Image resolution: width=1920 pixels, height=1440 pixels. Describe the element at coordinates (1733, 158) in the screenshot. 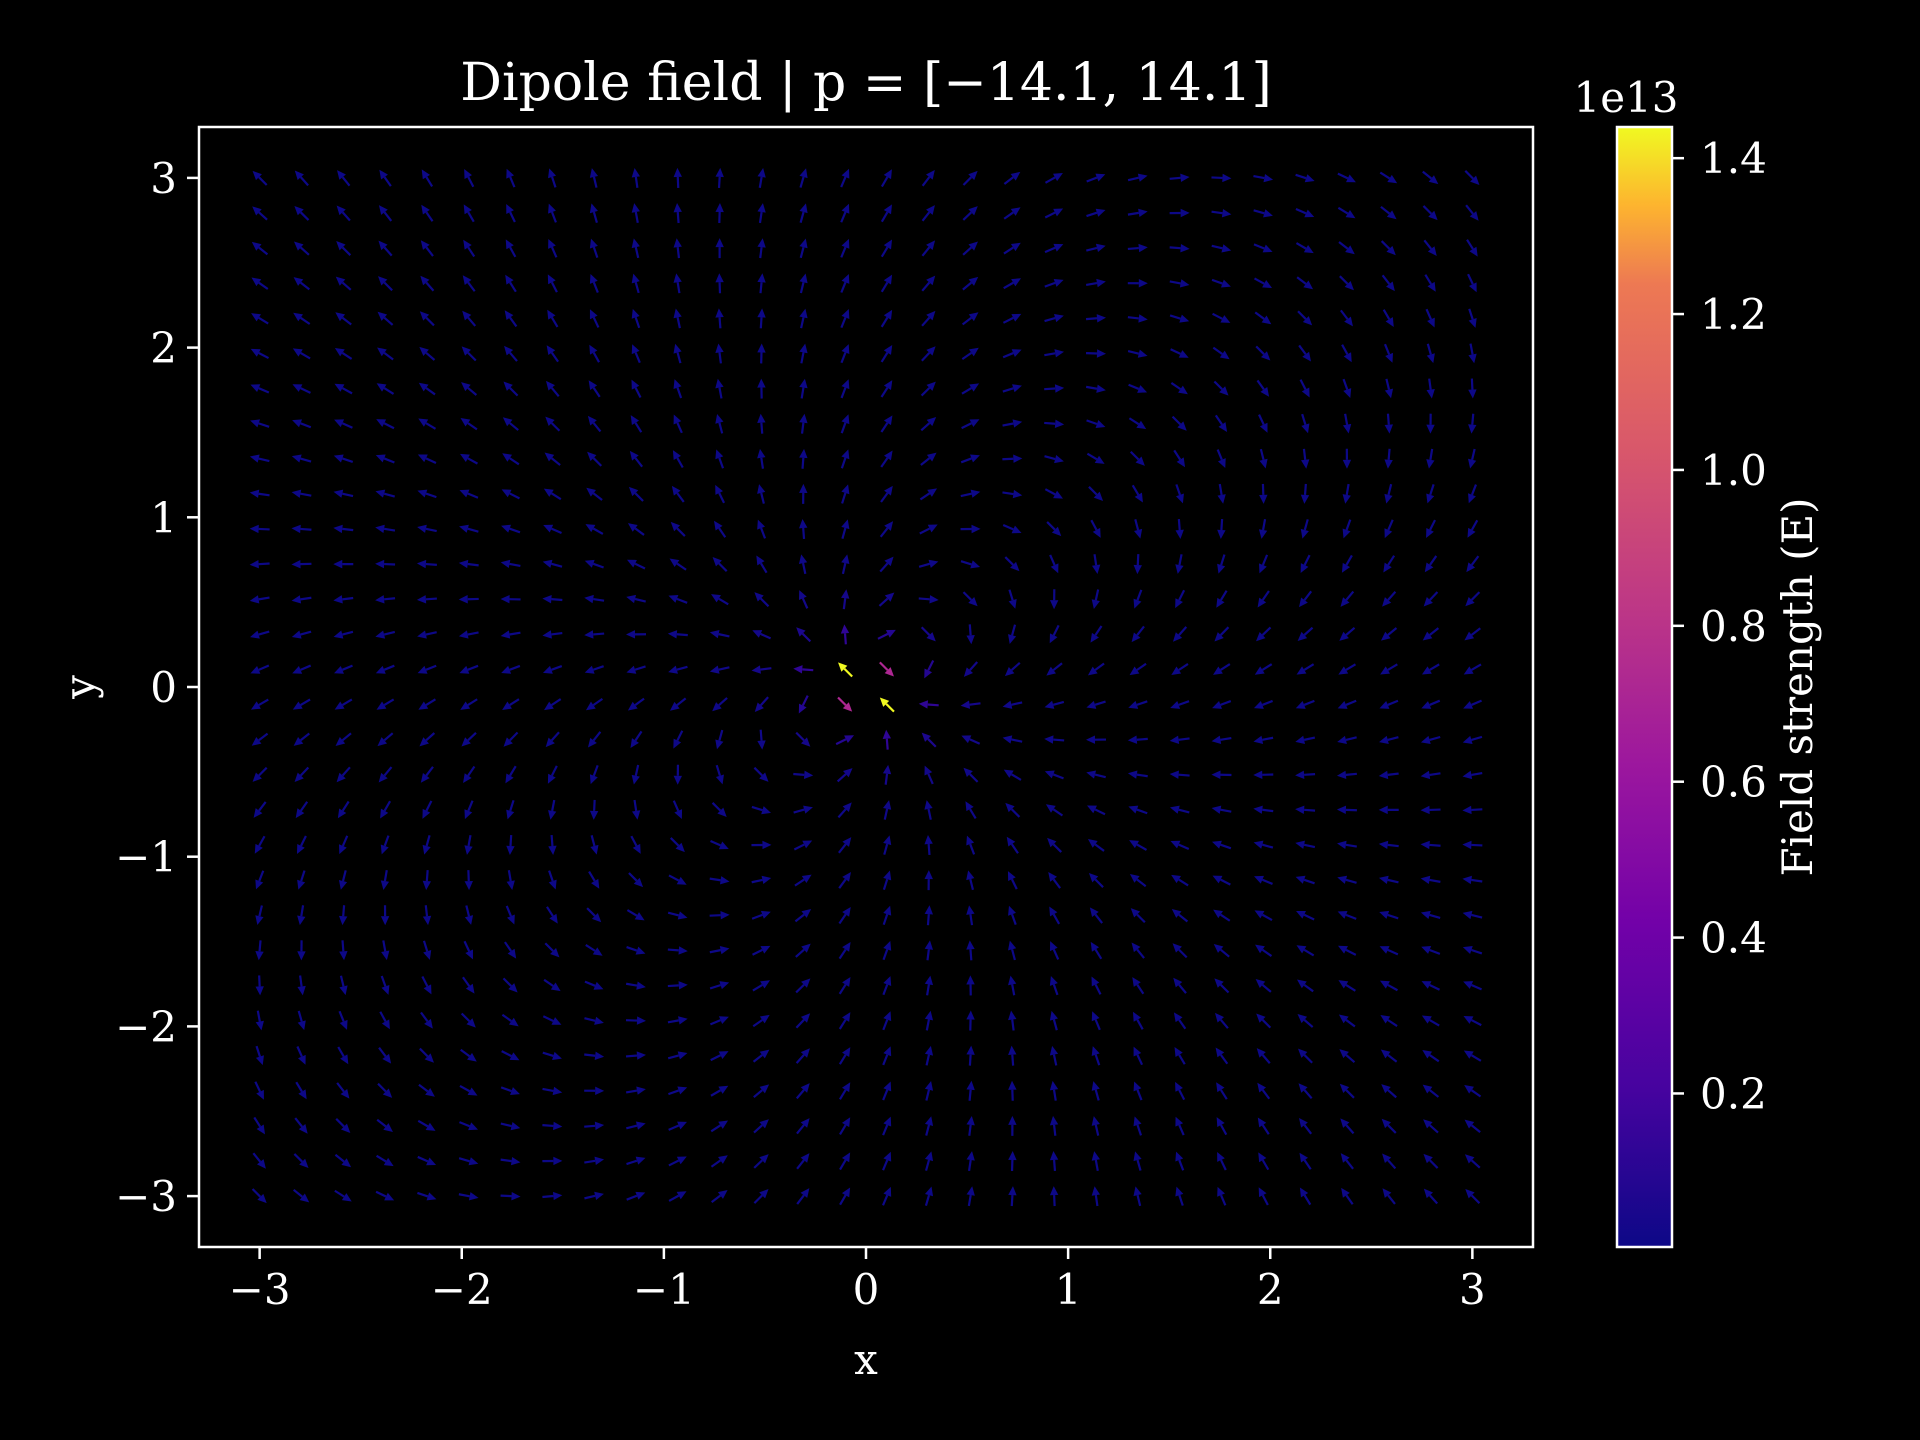

I see `colorbar-tick-label: 1.4` at that location.